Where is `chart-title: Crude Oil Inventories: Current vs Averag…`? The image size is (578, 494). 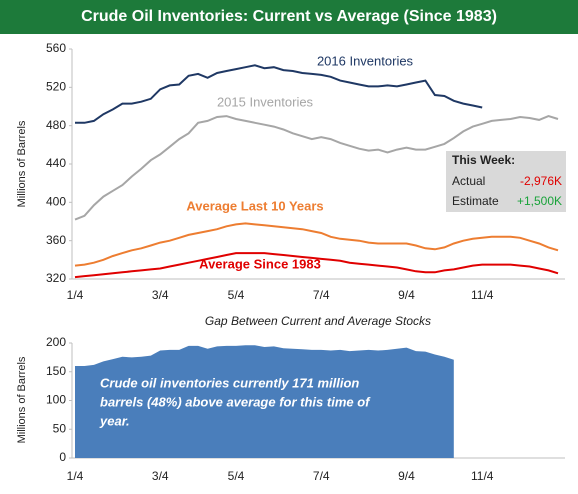 chart-title: Crude Oil Inventories: Current vs Averag… is located at coordinates (289, 16).